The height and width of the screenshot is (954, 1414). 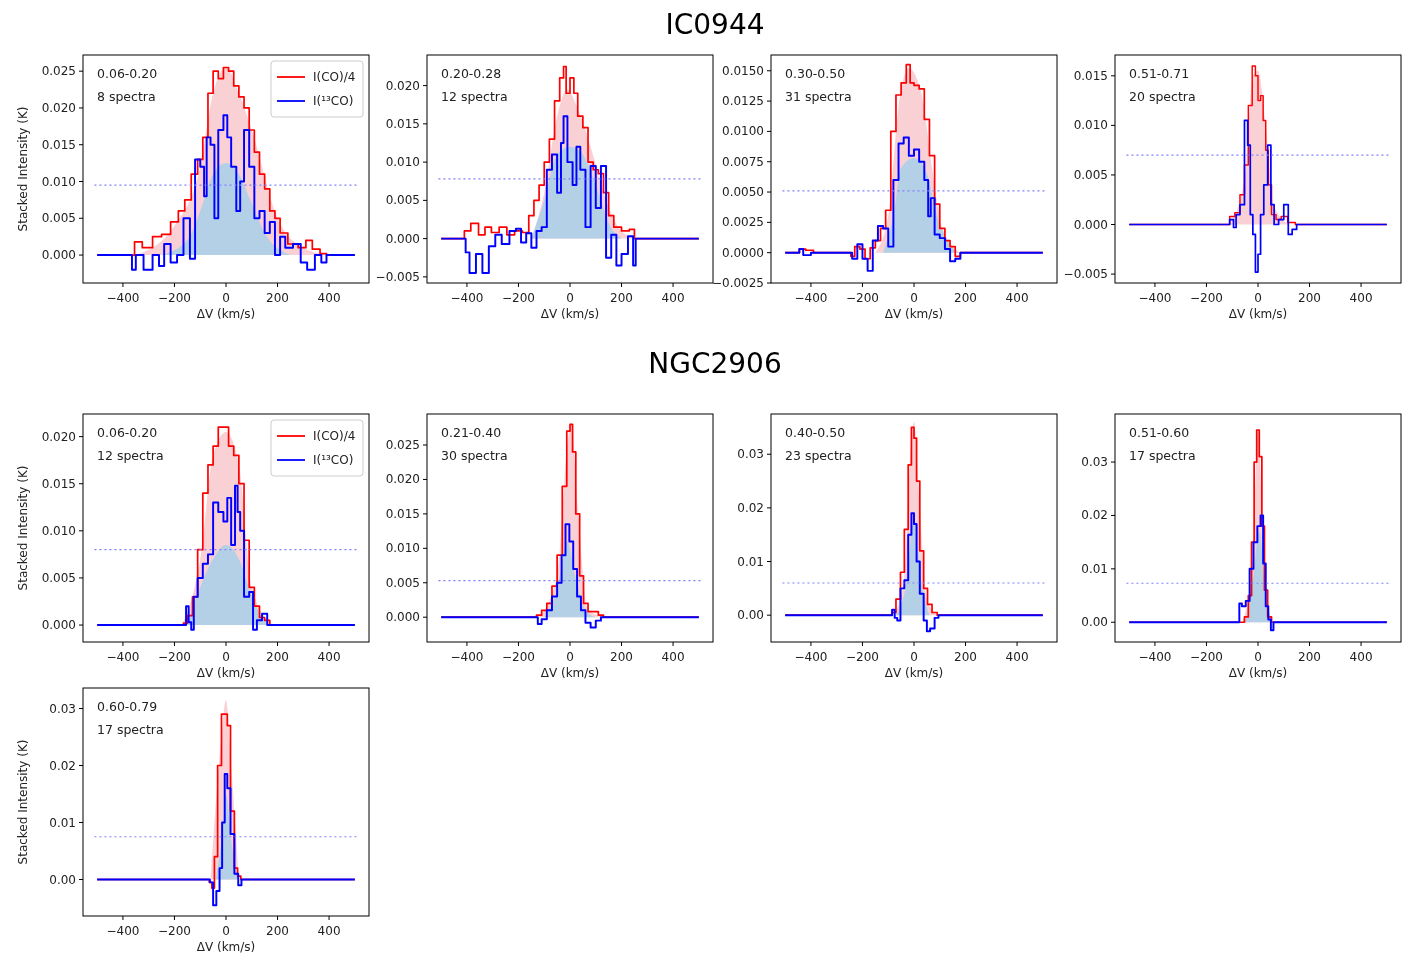 I want to click on y-tick-label: 0.0050, so click(x=743, y=192).